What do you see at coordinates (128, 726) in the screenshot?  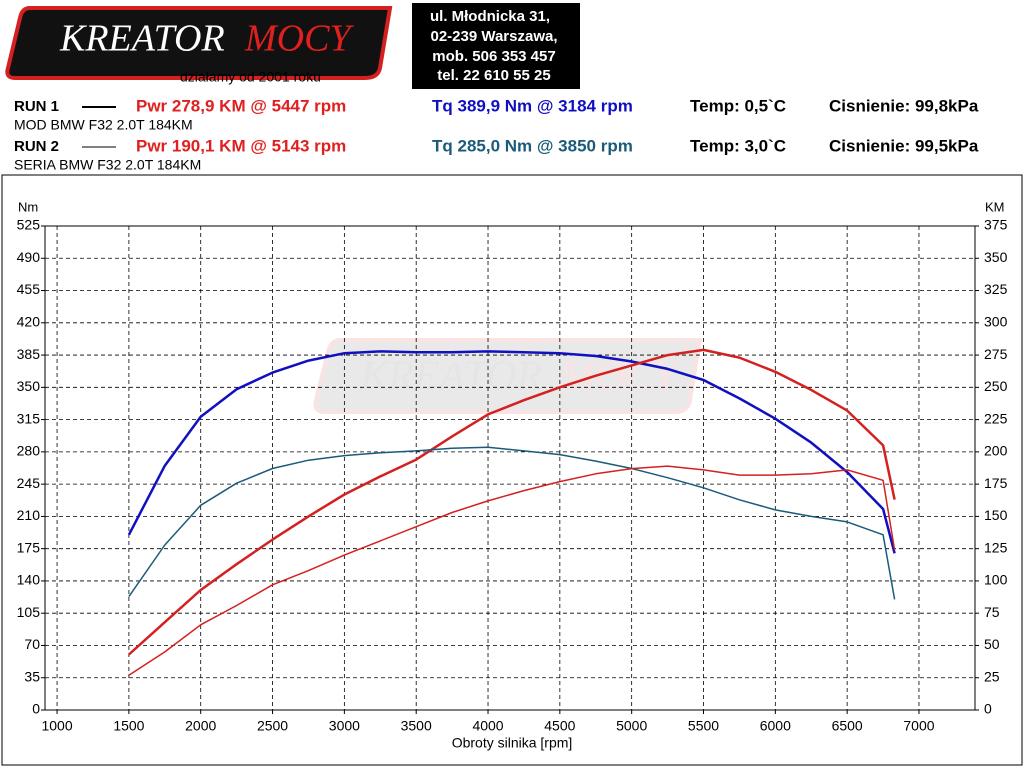 I see `x-tick-label: 1500` at bounding box center [128, 726].